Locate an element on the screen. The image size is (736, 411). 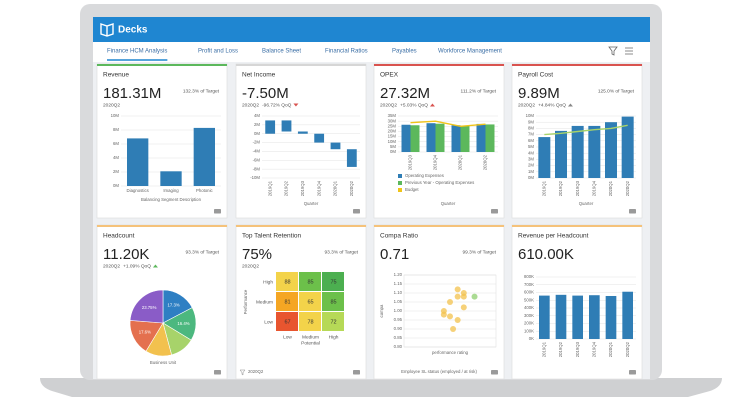
x-tick-label: 2019Q2 is located at coordinates (560, 188).